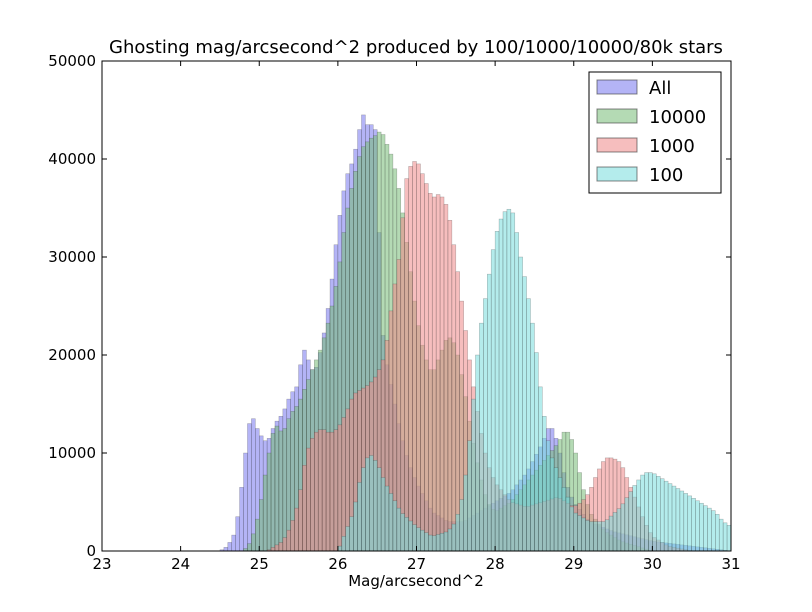  I want to click on y-tick-label: 40000, so click(72, 159).